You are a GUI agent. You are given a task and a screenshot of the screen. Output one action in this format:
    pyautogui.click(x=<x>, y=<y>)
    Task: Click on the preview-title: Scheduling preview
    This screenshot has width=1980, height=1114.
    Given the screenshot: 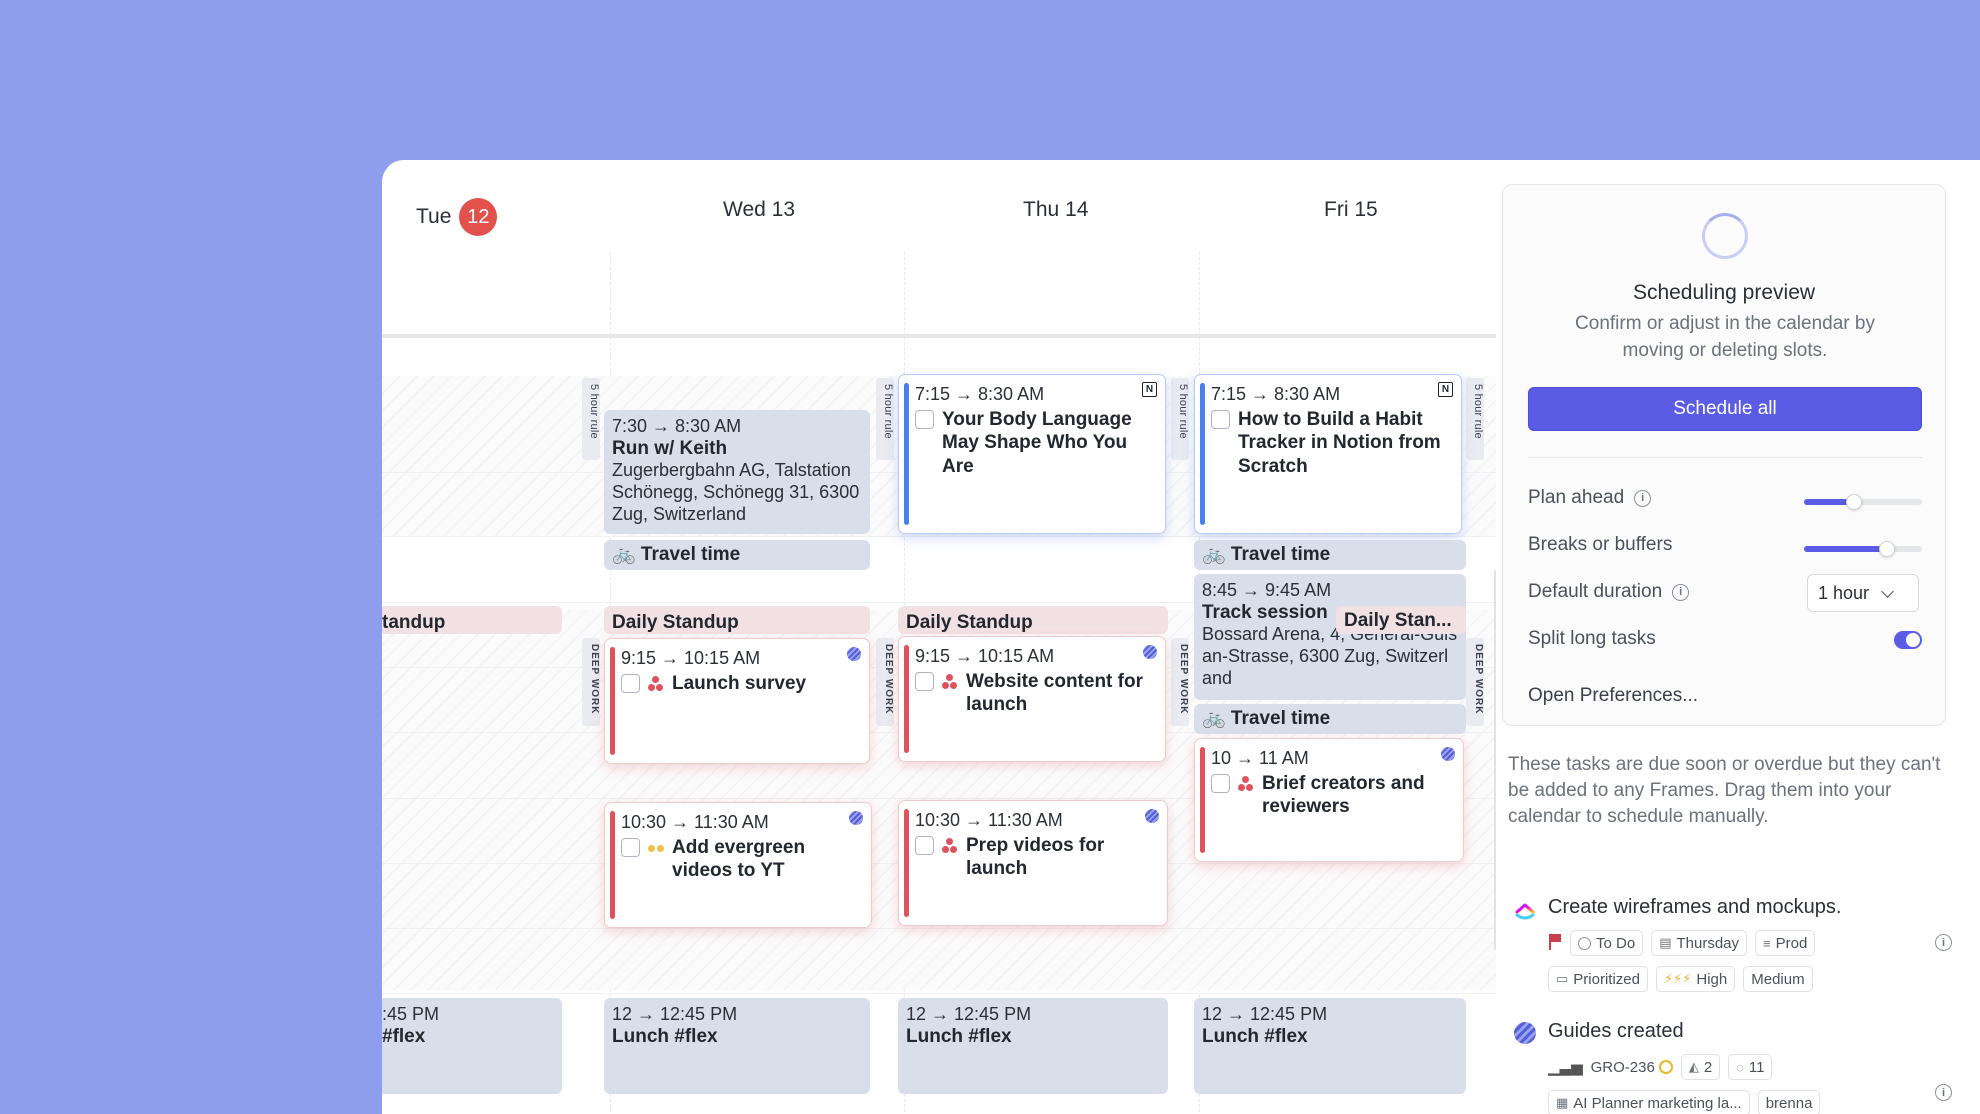 What is the action you would take?
    pyautogui.click(x=1724, y=292)
    